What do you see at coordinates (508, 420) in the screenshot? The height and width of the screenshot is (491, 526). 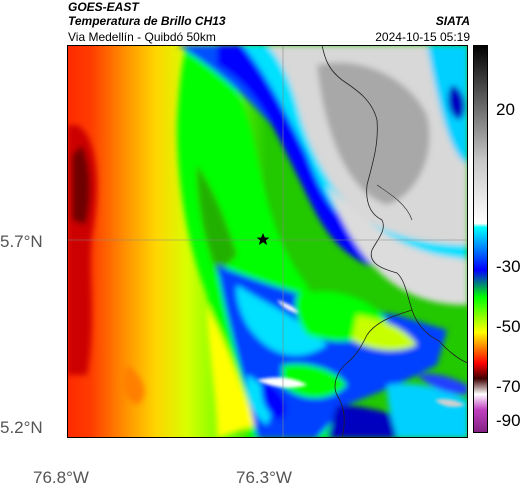 I see `colorbar-tick-label: -90` at bounding box center [508, 420].